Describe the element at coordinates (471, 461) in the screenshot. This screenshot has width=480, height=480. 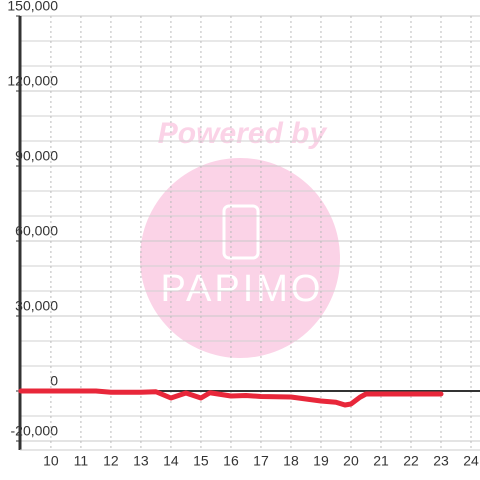
I see `x-tick-label: 24` at that location.